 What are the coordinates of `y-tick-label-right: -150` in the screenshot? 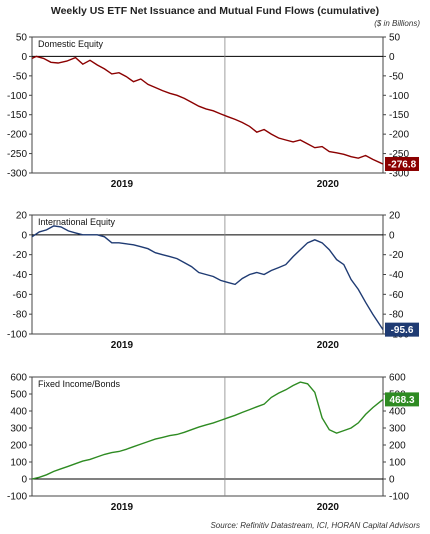 It's located at (399, 115).